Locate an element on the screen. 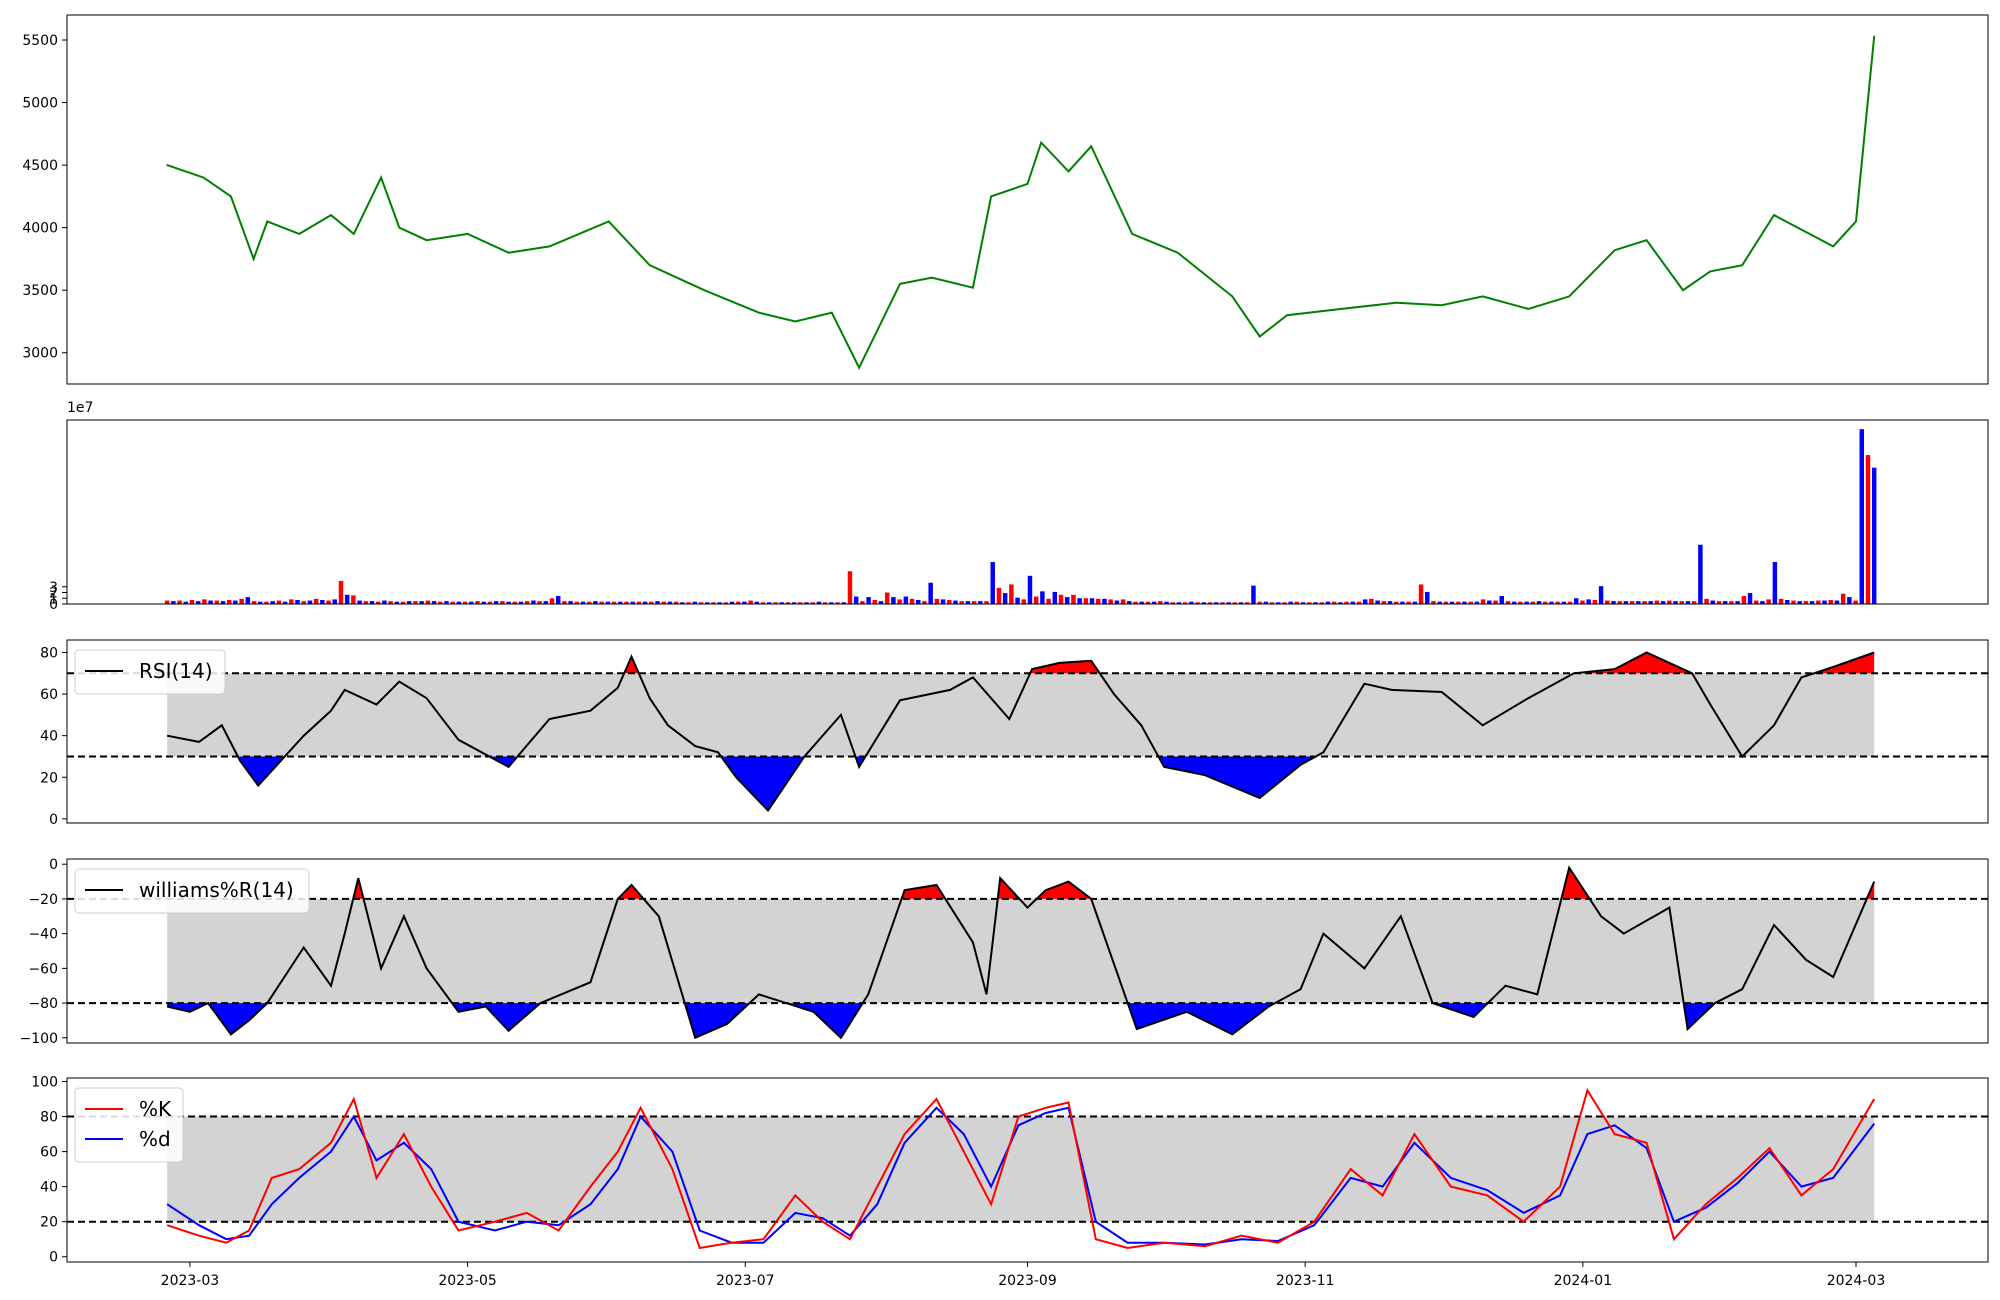 The image size is (2000, 1300). rsi-plot-layer is located at coordinates (1027, 732).